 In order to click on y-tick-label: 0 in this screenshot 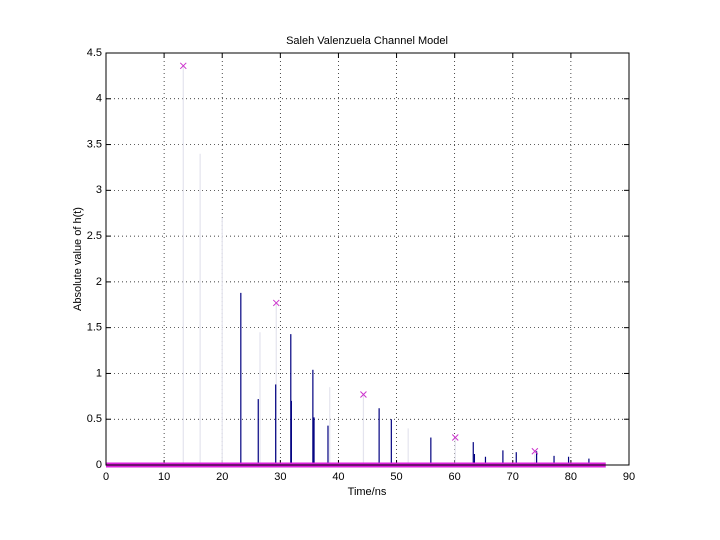, I will do `click(99, 465)`.